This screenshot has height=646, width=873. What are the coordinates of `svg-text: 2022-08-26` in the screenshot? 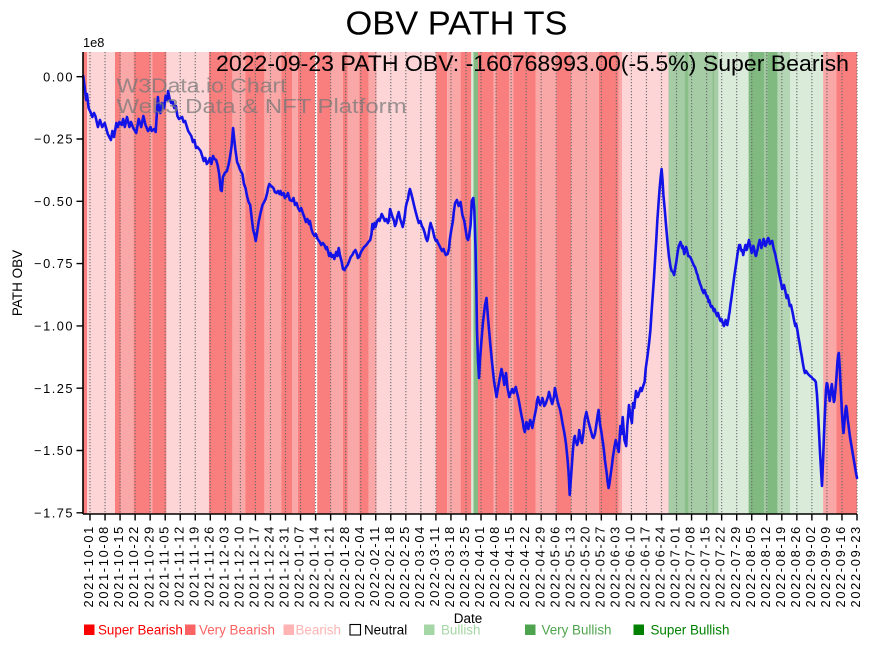 It's located at (795, 566).